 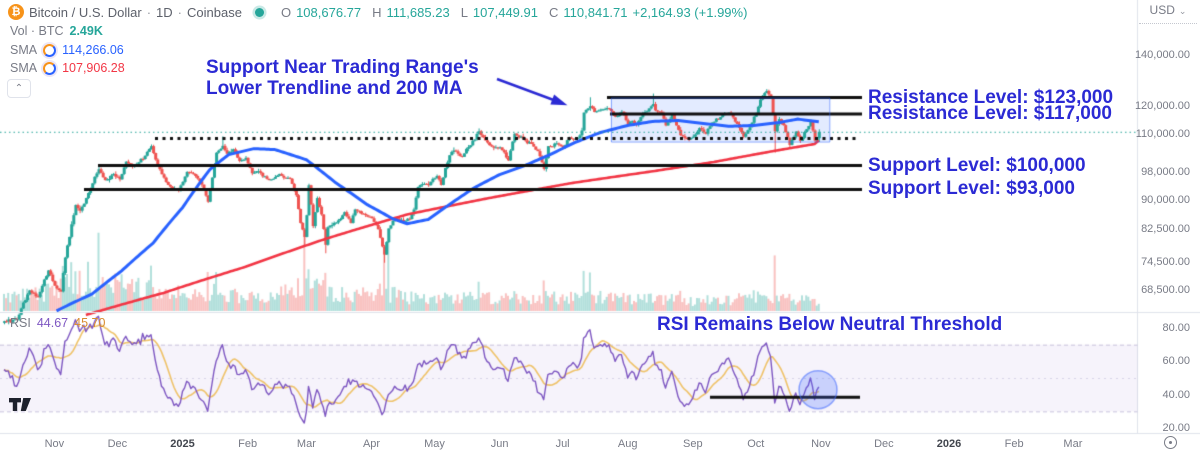 What do you see at coordinates (1162, 105) in the screenshot?
I see `price-axis-label: 120,000.00` at bounding box center [1162, 105].